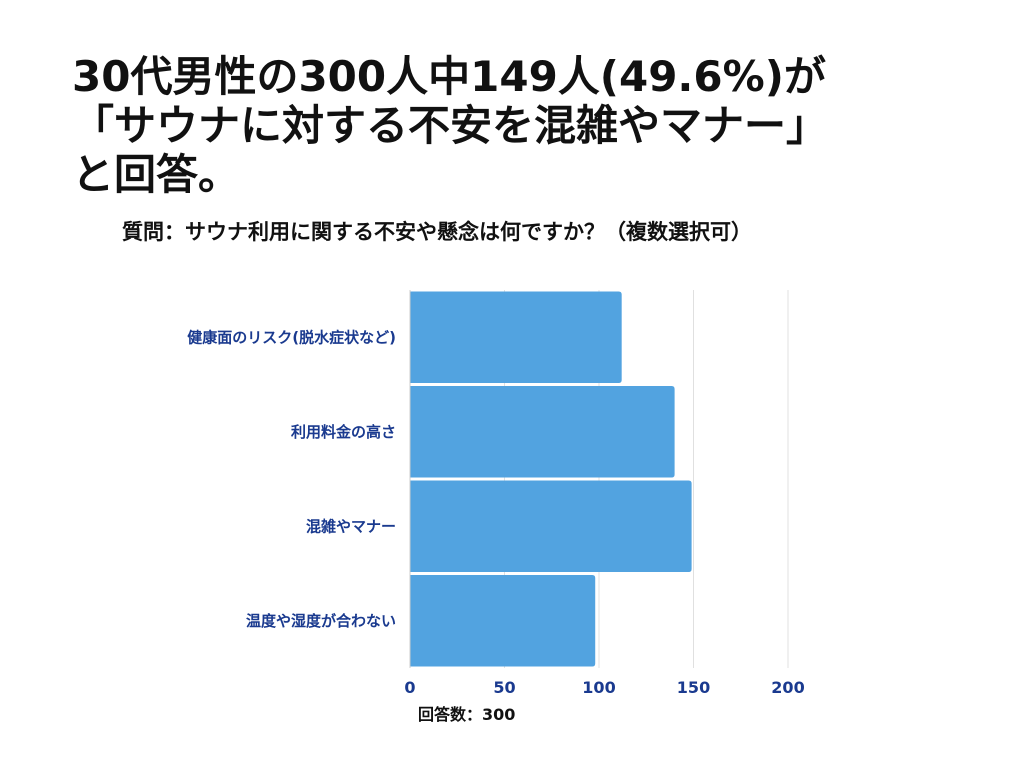  Describe the element at coordinates (321, 621) in the screenshot. I see `category-label: 温度や湿度が合わない` at that location.